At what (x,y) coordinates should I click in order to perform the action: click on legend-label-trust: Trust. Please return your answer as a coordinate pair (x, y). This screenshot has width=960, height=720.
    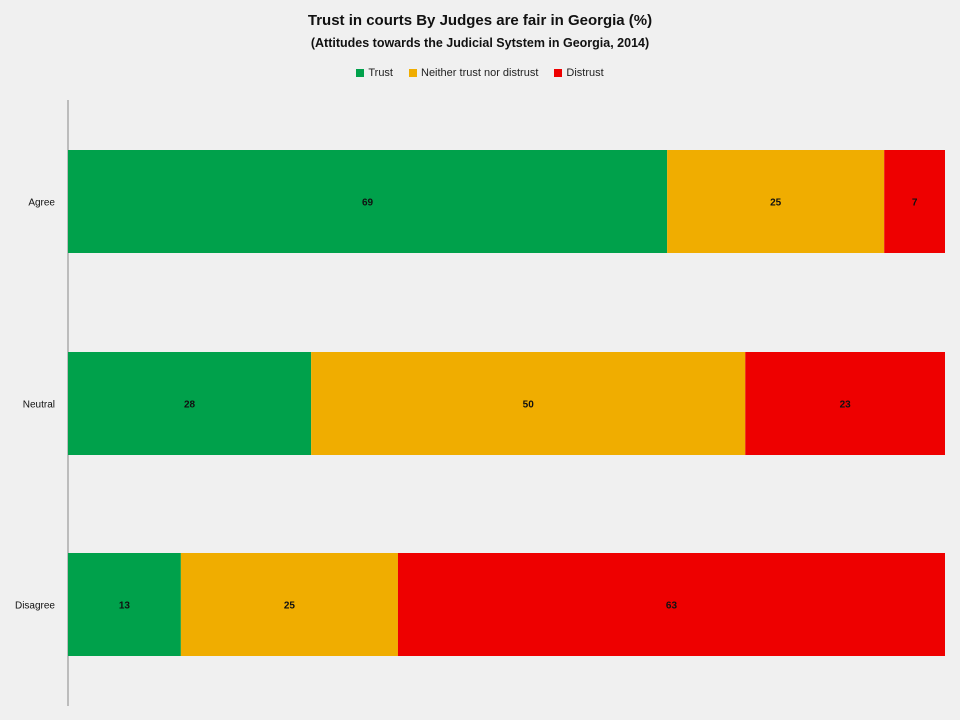
    Looking at the image, I should click on (380, 73).